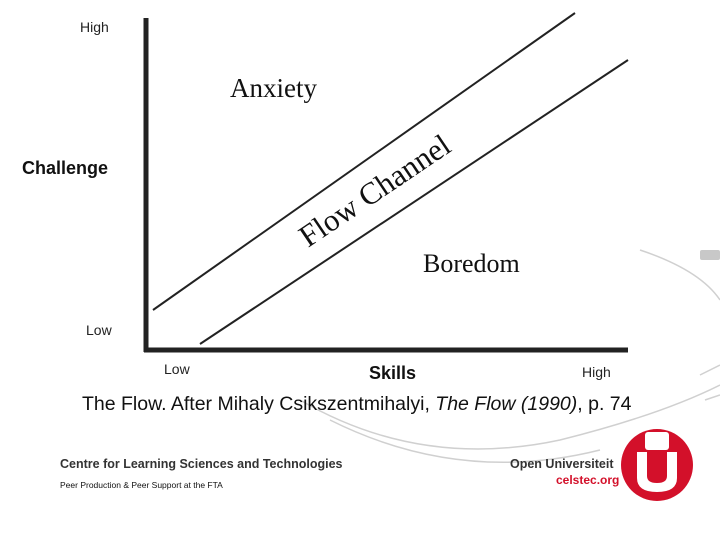  I want to click on y-axis-low-label: Low, so click(99, 330).